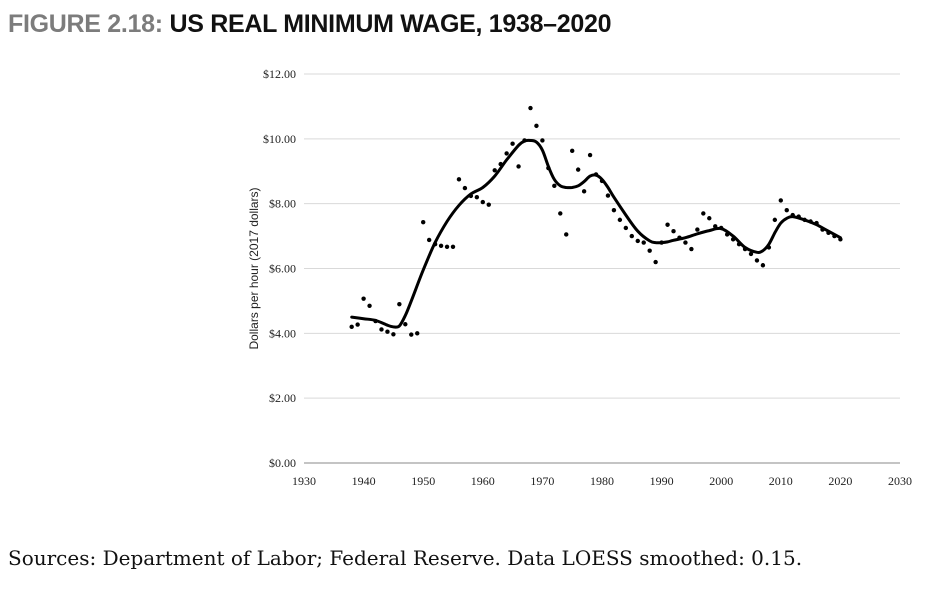 Image resolution: width=936 pixels, height=614 pixels. What do you see at coordinates (254, 268) in the screenshot?
I see `y-axis-title: Dollars per hour (2017 dollars)` at bounding box center [254, 268].